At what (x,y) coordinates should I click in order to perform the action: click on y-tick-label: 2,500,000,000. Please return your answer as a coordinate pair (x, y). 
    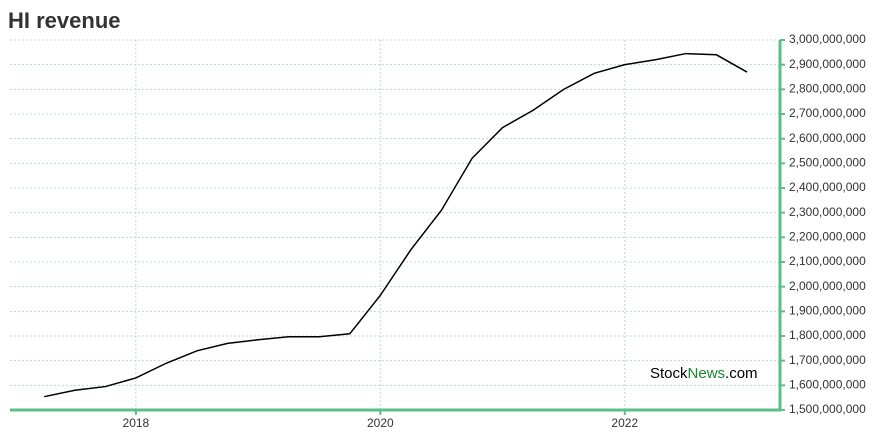
    Looking at the image, I should click on (827, 163).